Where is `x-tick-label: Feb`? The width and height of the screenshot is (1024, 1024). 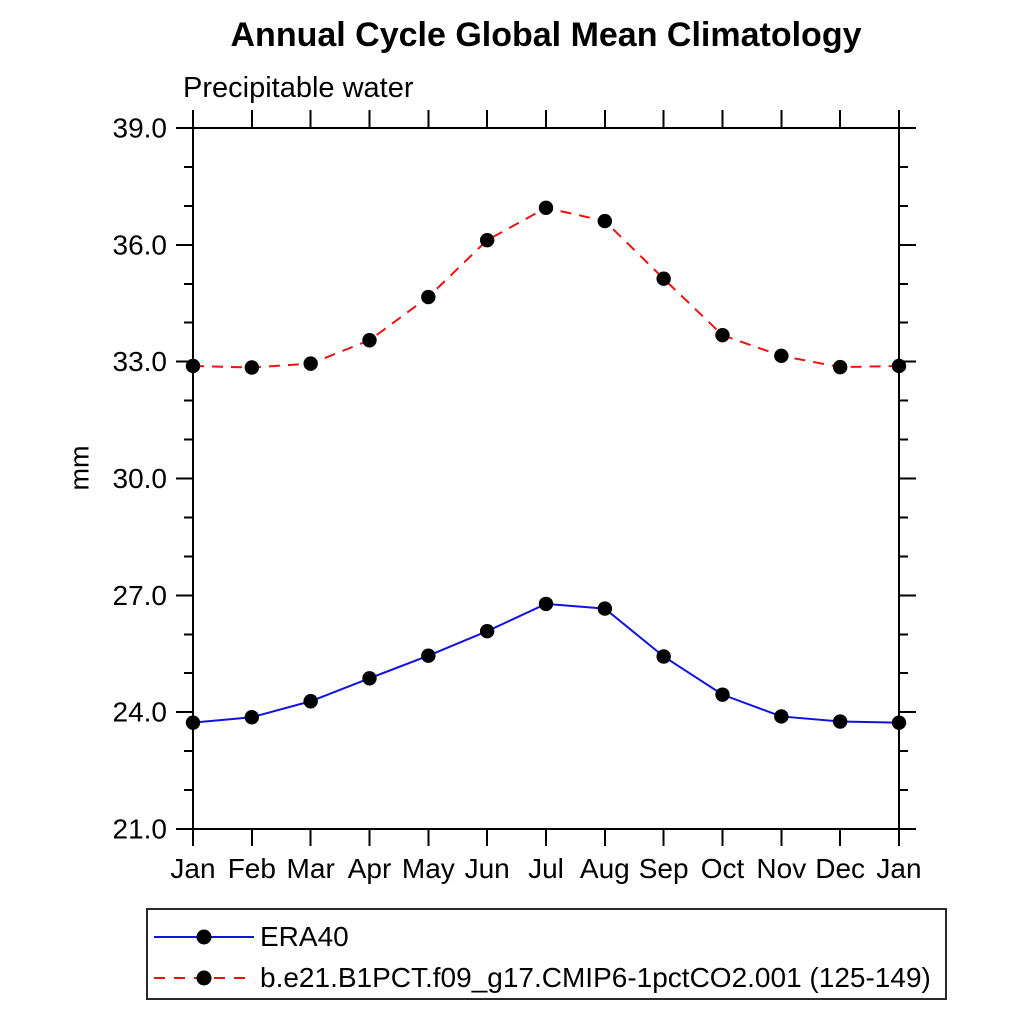 x-tick-label: Feb is located at coordinates (252, 868).